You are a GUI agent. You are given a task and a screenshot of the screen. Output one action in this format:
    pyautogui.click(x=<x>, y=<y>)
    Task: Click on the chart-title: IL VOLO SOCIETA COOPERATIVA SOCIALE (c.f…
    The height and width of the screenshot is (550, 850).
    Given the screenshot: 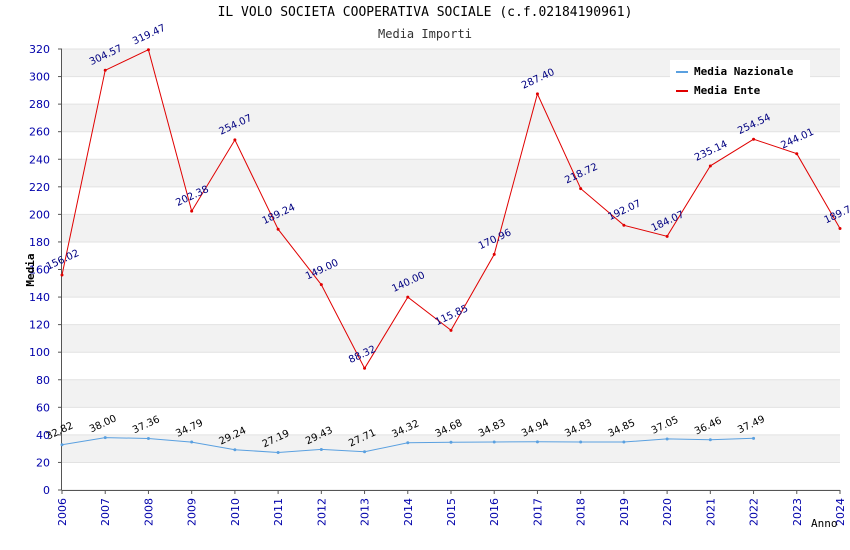 What is the action you would take?
    pyautogui.click(x=425, y=12)
    